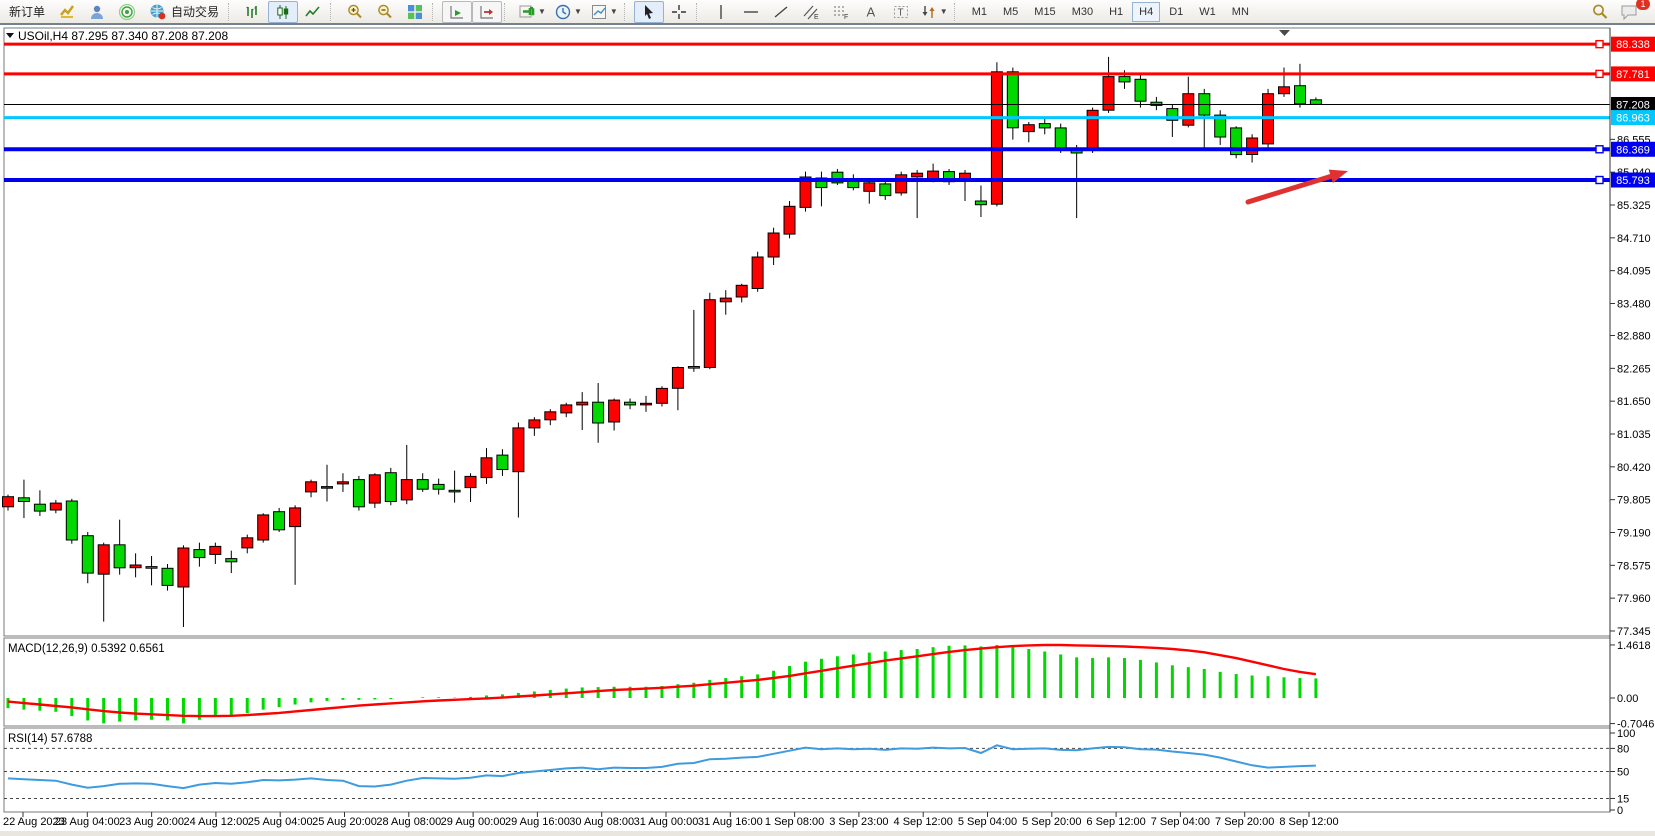  What do you see at coordinates (604, 12) in the screenshot?
I see `templates-button: ▼` at bounding box center [604, 12].